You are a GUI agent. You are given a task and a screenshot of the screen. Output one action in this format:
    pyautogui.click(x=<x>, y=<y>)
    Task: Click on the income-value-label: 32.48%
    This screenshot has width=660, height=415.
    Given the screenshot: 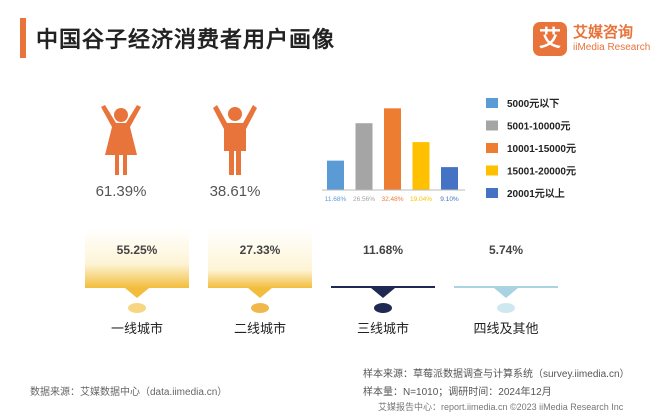 What is the action you would take?
    pyautogui.click(x=392, y=199)
    